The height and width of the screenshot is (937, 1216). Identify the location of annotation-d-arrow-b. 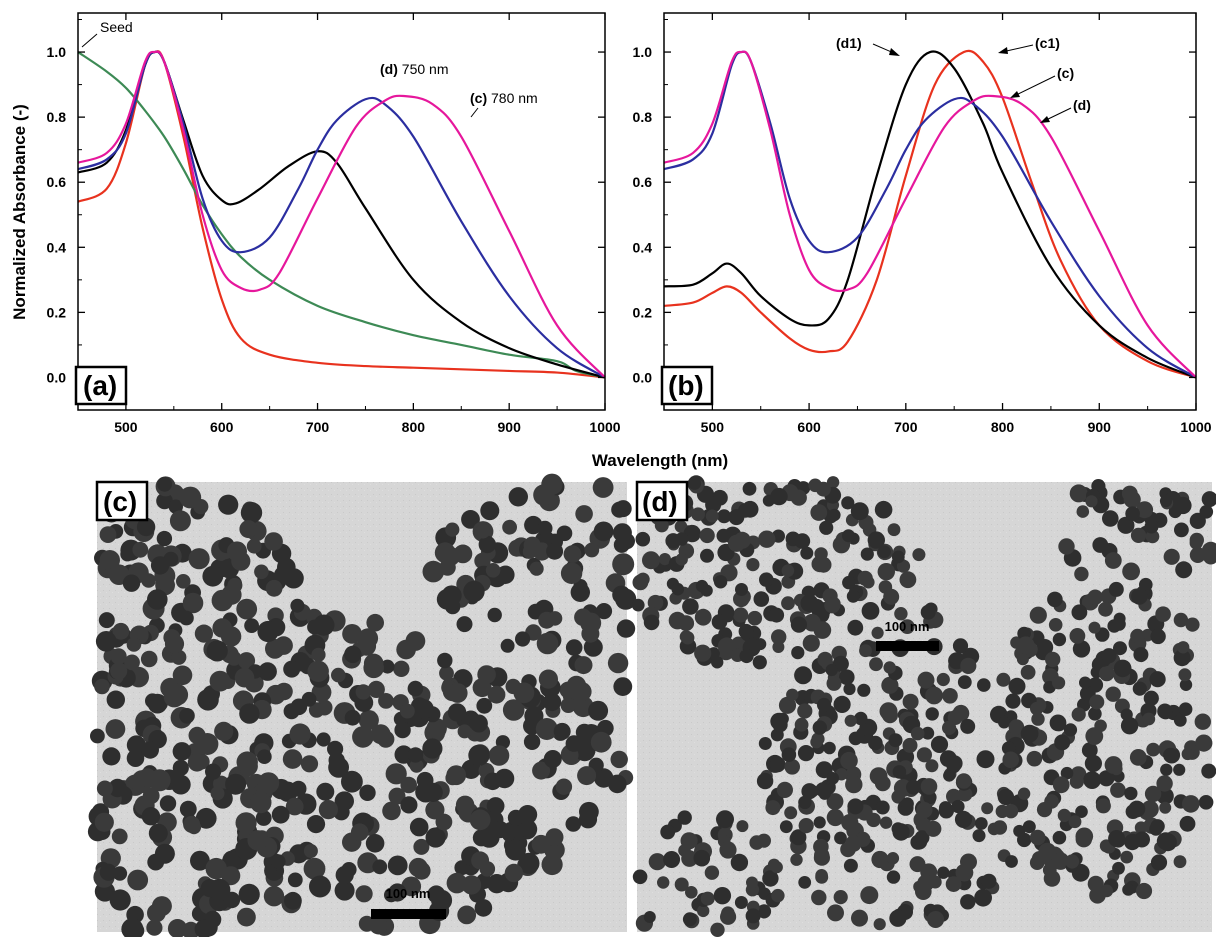
(1045, 119).